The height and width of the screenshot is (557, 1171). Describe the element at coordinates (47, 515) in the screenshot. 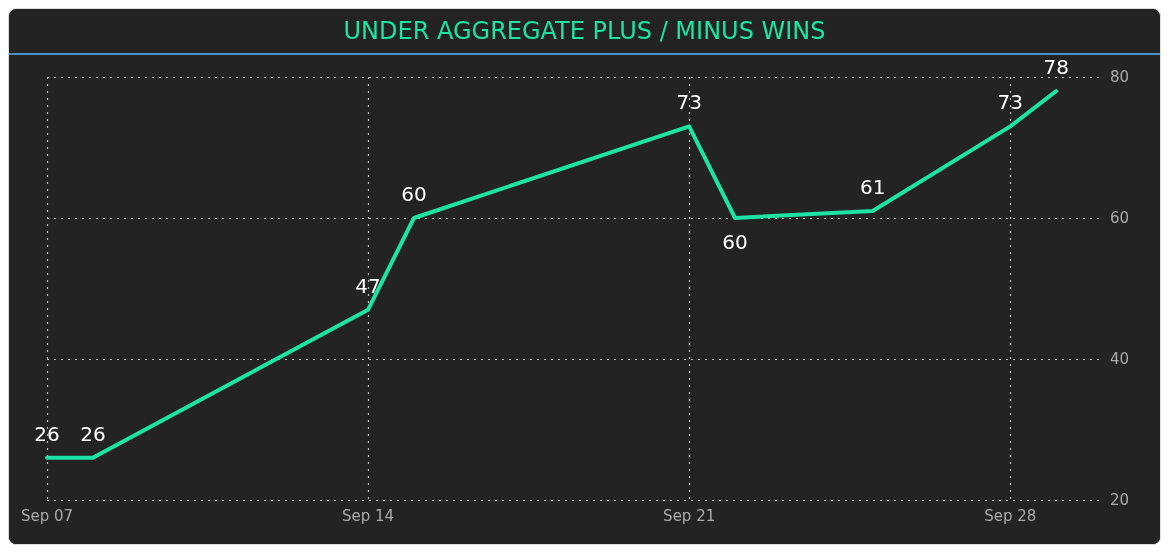

I see `x-tick-label: Sep 07` at that location.